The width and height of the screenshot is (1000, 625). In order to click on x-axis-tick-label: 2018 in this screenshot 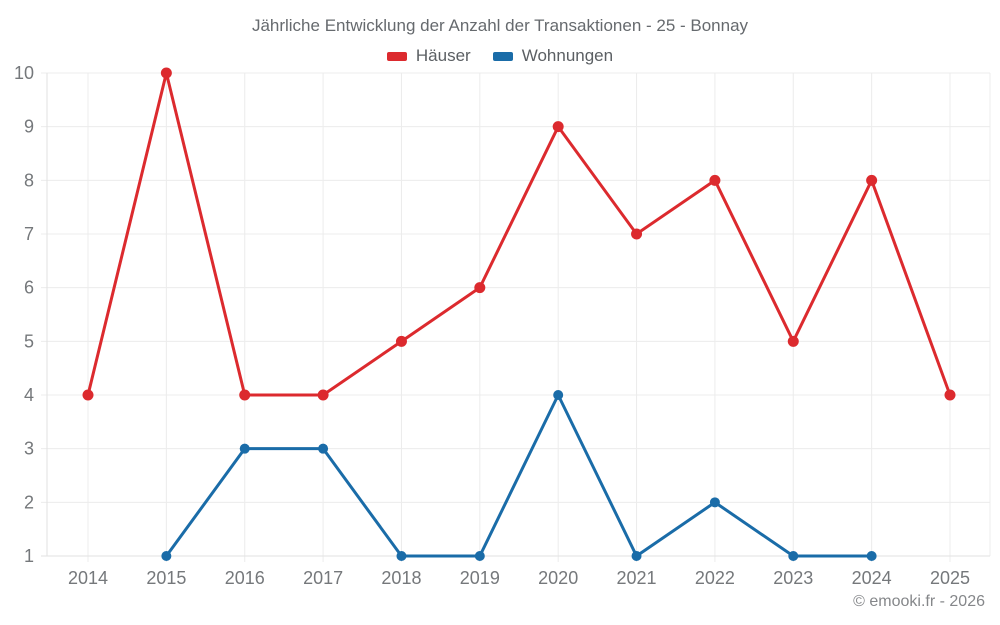, I will do `click(401, 578)`.